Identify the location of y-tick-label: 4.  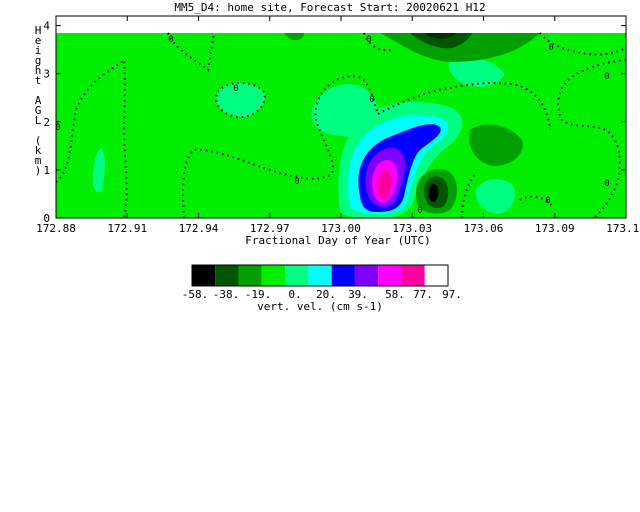
(46, 26).